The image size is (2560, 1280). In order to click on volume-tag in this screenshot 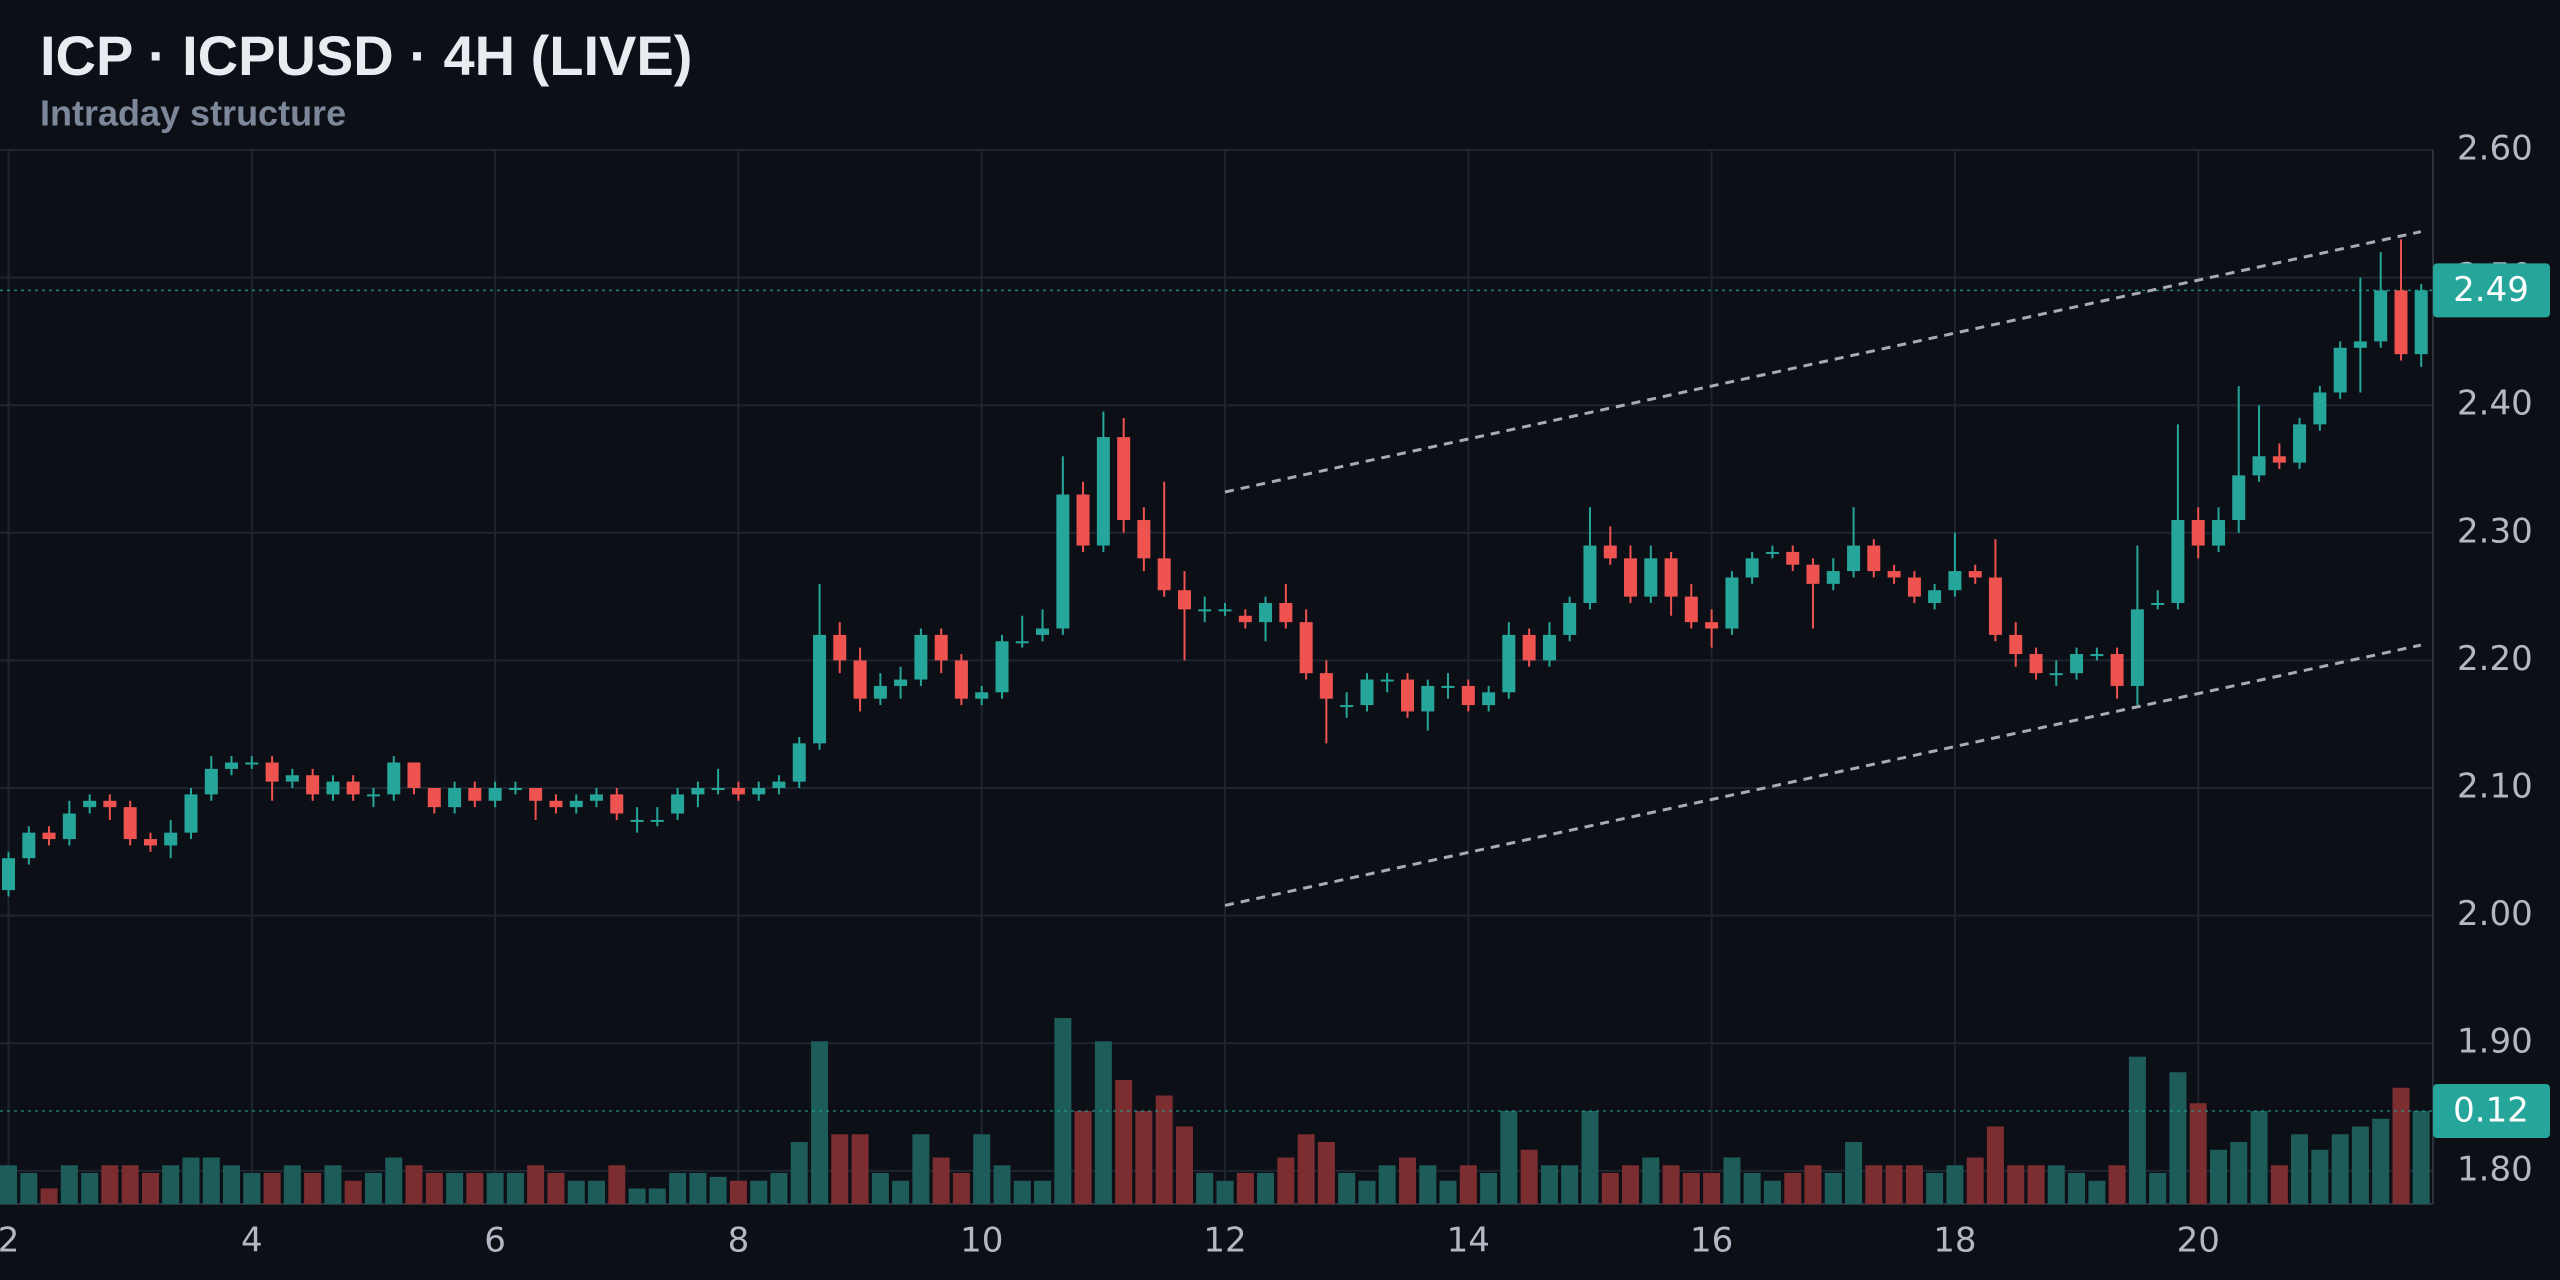, I will do `click(2491, 1111)`.